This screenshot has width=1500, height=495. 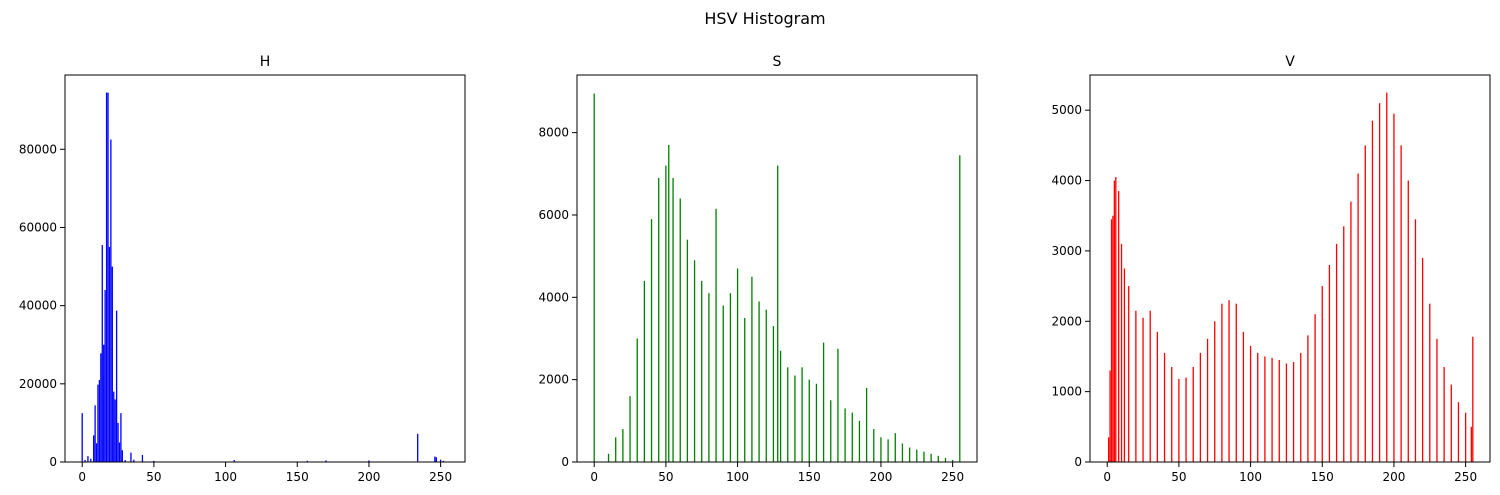 What do you see at coordinates (1465, 477) in the screenshot?
I see `v-x-tick-label: 250` at bounding box center [1465, 477].